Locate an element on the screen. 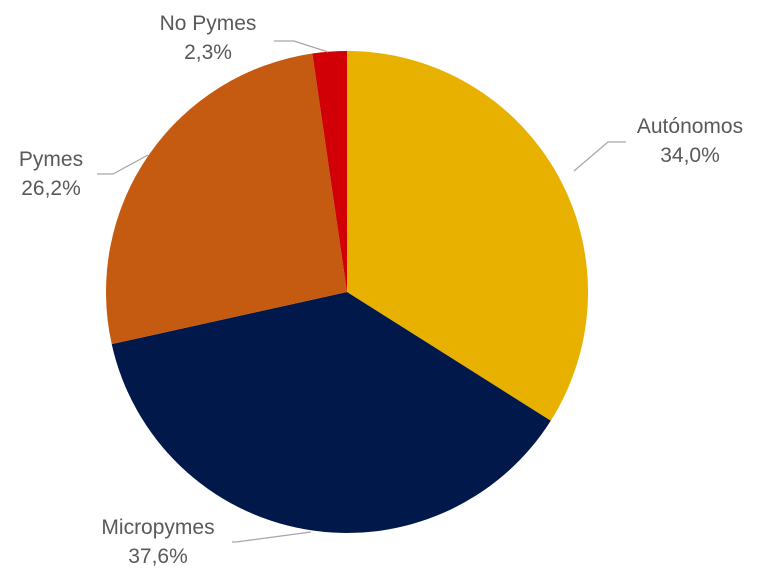  label-name-no-pymes: No Pymes is located at coordinates (208, 23).